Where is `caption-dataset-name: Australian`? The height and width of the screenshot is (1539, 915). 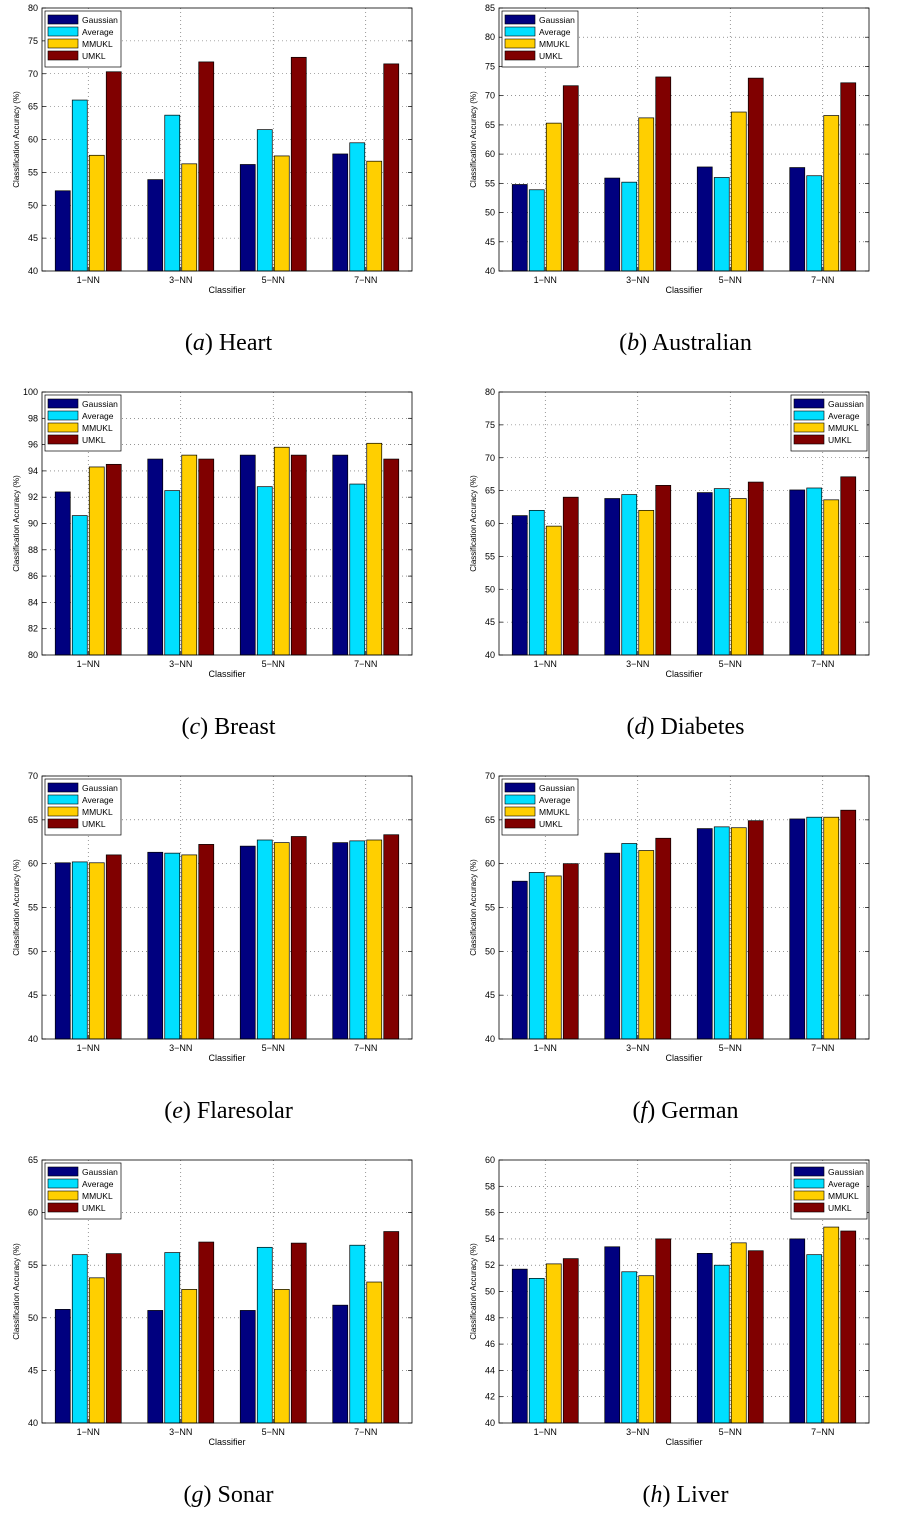 caption-dataset-name: Australian is located at coordinates (701, 343).